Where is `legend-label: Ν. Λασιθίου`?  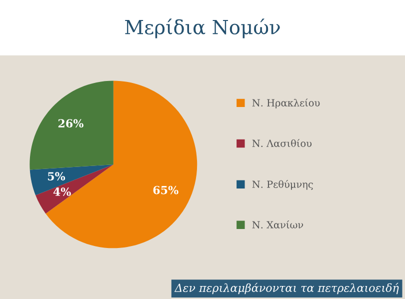 legend-label: Ν. Λασιθίου is located at coordinates (282, 143).